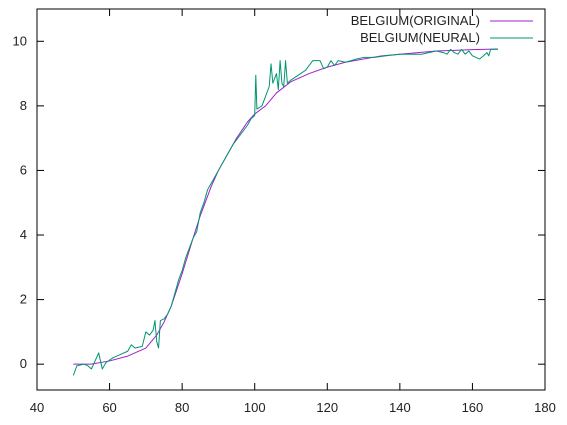 This screenshot has height=425, width=567. What do you see at coordinates (182, 407) in the screenshot?
I see `x-tick-label: 80` at bounding box center [182, 407].